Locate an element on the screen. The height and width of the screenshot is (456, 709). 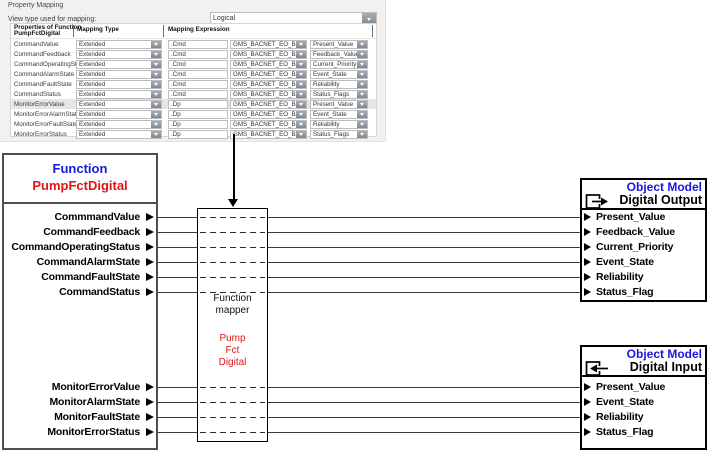
port-label: Status_Flag is located at coordinates (625, 432).